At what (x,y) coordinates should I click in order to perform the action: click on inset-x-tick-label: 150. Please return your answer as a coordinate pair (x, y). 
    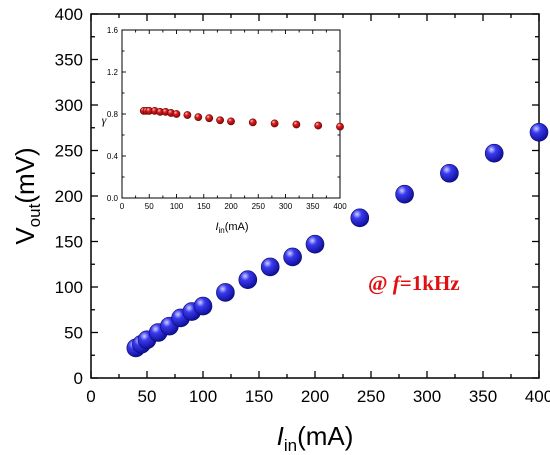
    Looking at the image, I should click on (204, 206).